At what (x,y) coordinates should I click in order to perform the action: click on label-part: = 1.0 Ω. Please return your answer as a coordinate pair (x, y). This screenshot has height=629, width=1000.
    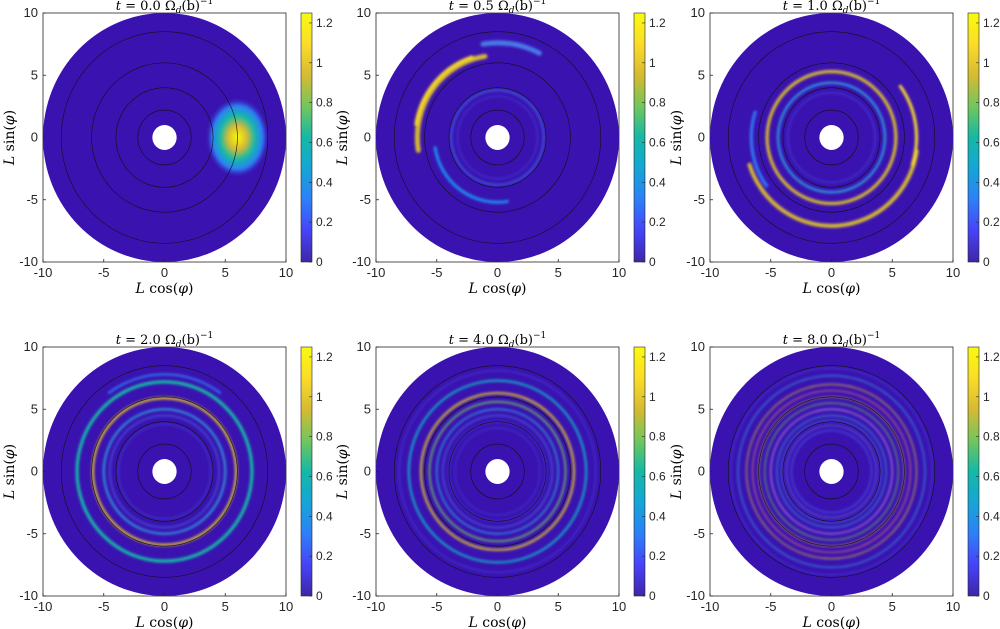
    Looking at the image, I should click on (815, 7).